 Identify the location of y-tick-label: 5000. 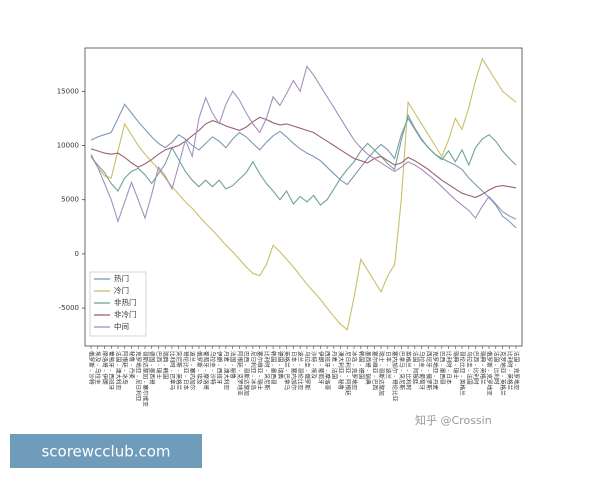
(70, 200).